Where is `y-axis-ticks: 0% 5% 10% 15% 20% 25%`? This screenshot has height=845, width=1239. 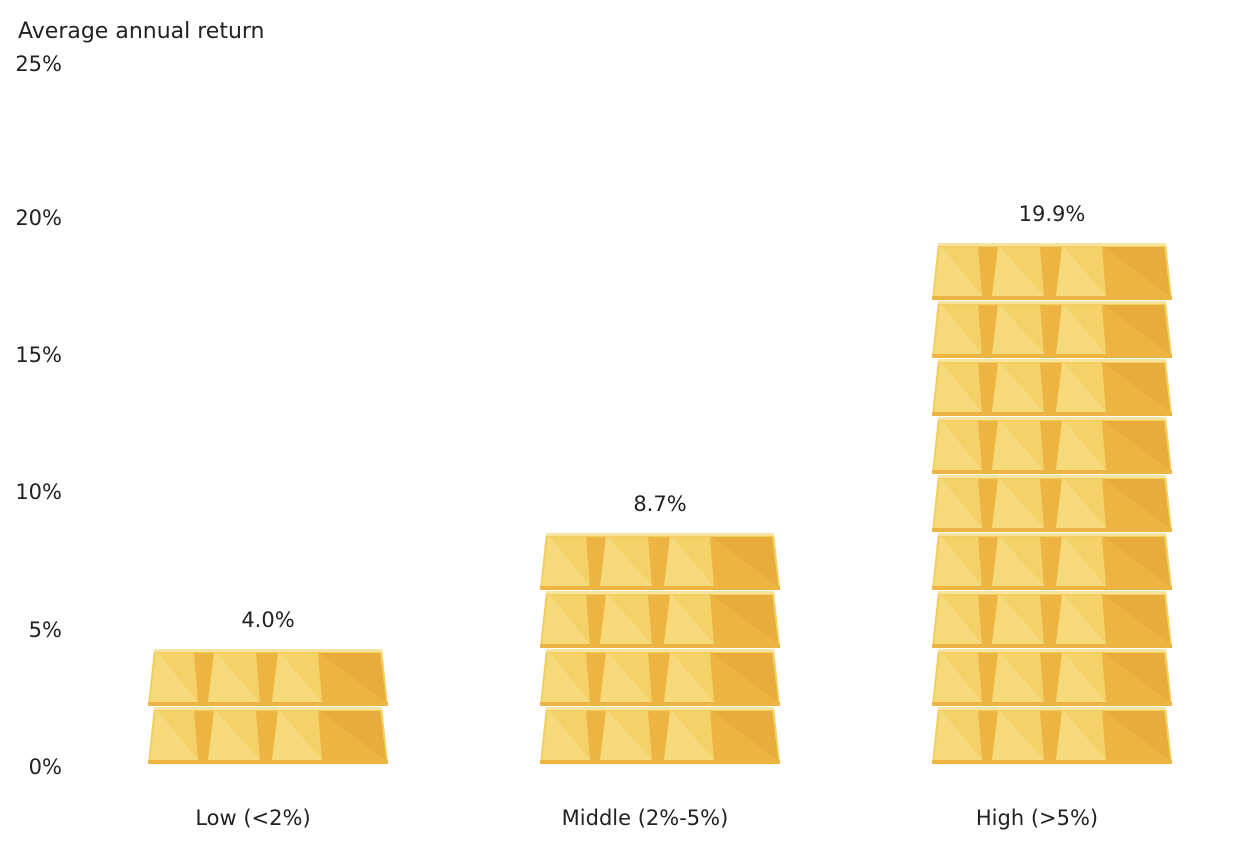
y-axis-ticks: 0% 5% 10% 15% 20% 25% is located at coordinates (38, 415).